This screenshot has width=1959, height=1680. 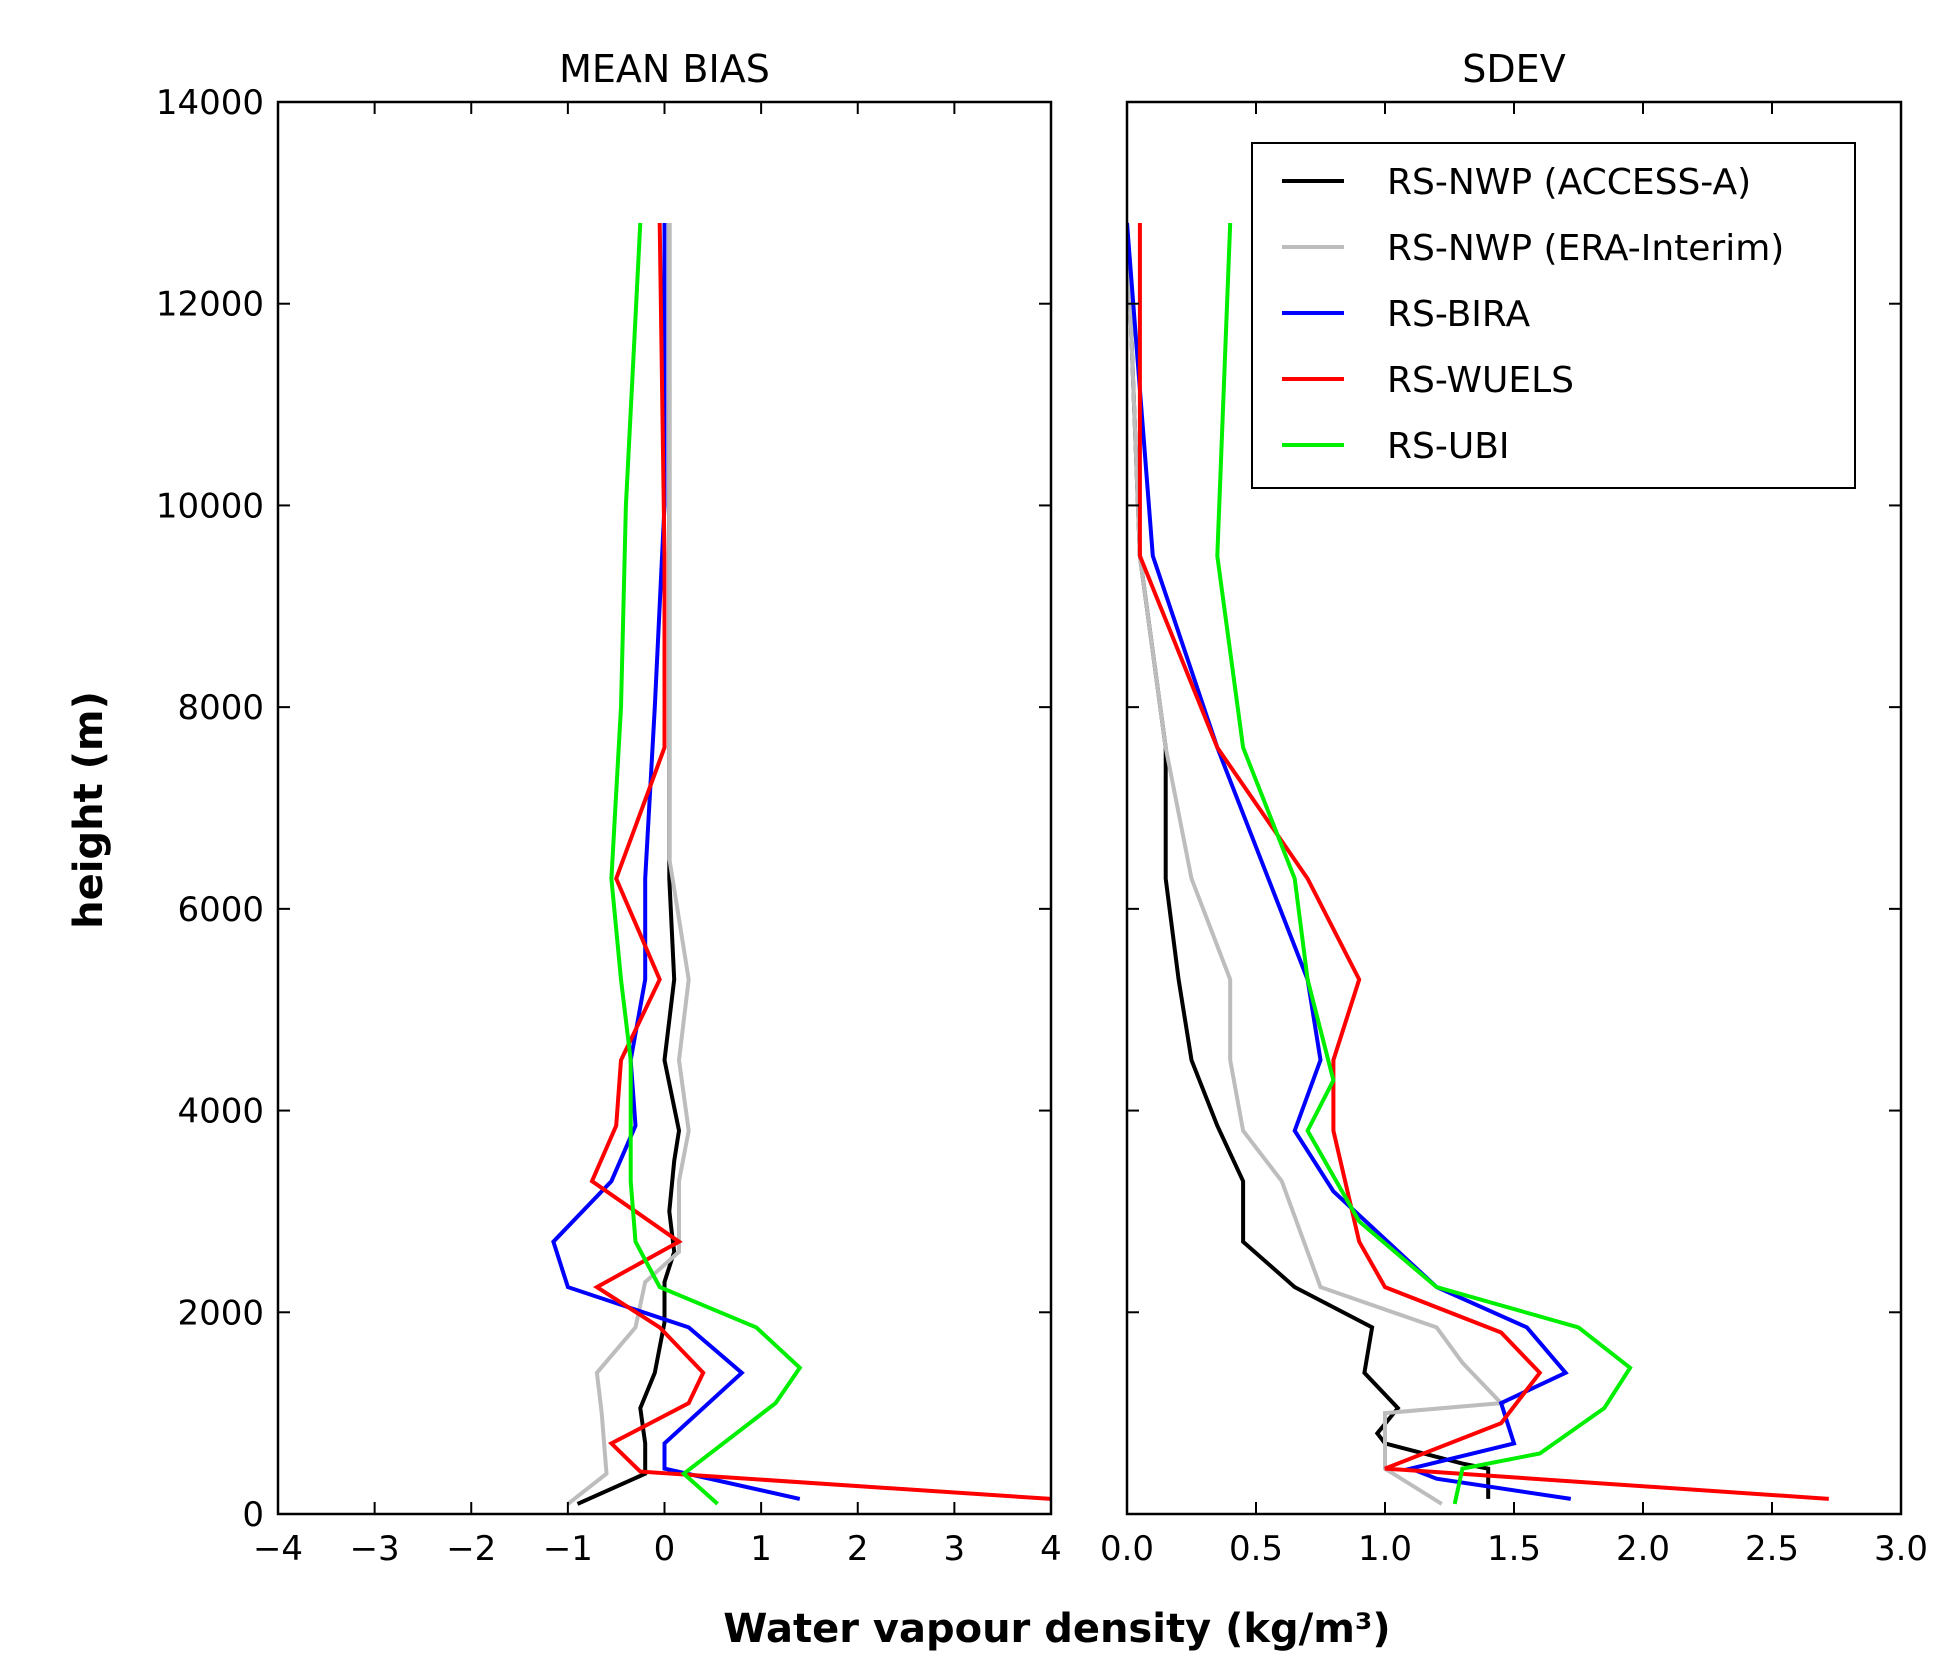 What do you see at coordinates (568, 1549) in the screenshot?
I see `x-tick-label: −1` at bounding box center [568, 1549].